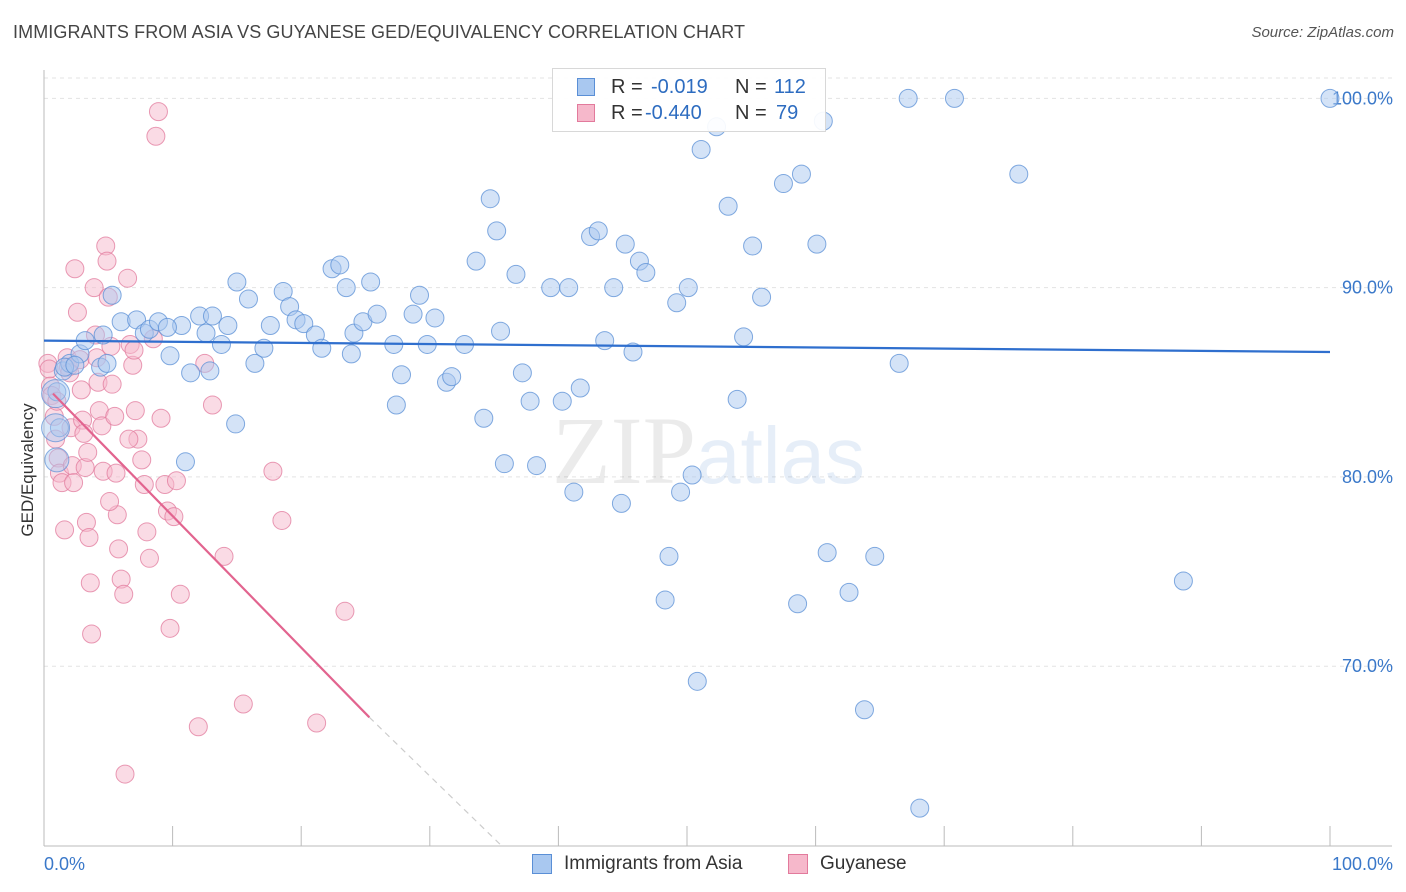 The height and width of the screenshot is (892, 1406). Describe the element at coordinates (586, 87) in the screenshot. I see `asia-swatch-icon` at that location.